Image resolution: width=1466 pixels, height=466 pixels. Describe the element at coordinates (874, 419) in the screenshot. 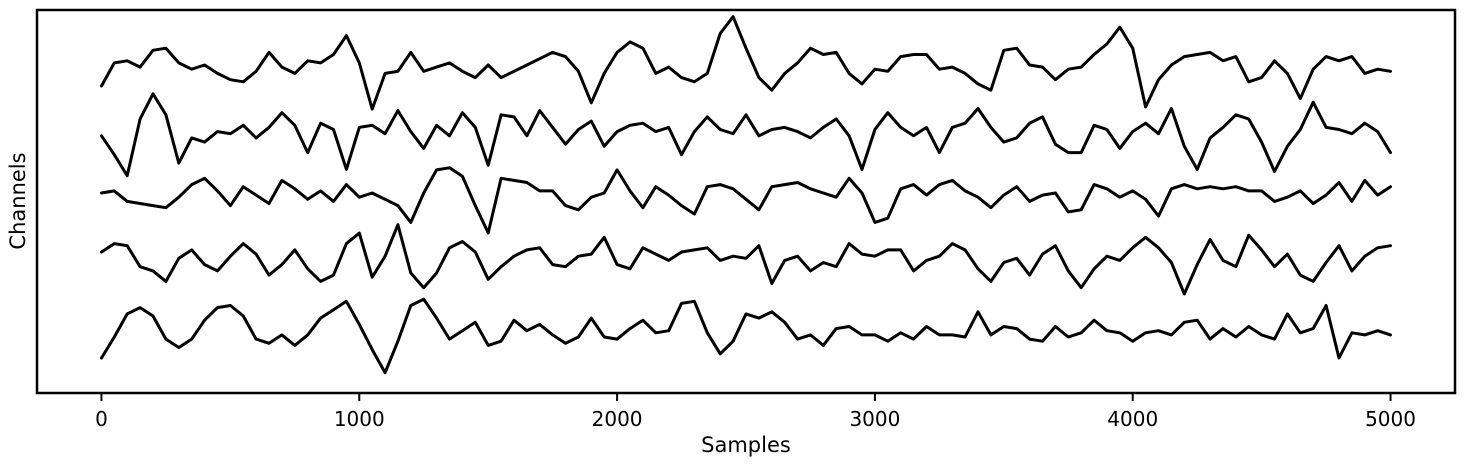

I see `x-tick-label: 3000` at that location.